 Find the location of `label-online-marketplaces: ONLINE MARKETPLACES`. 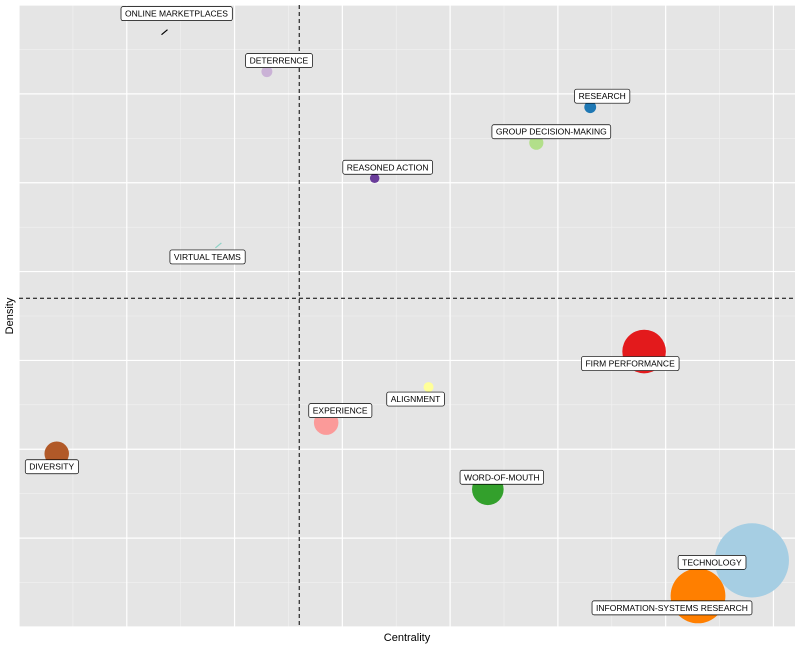

label-online-marketplaces: ONLINE MARKETPLACES is located at coordinates (176, 14).